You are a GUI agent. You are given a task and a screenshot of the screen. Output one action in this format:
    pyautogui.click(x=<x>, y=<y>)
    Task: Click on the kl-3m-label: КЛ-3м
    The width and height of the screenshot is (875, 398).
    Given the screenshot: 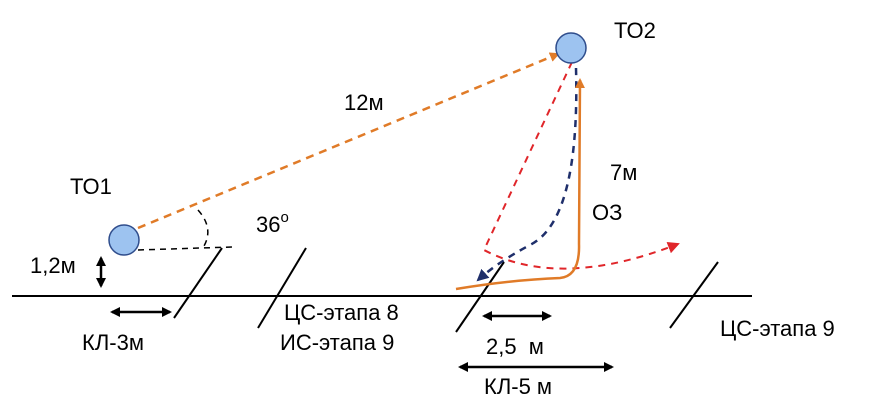 What is the action you would take?
    pyautogui.click(x=113, y=342)
    